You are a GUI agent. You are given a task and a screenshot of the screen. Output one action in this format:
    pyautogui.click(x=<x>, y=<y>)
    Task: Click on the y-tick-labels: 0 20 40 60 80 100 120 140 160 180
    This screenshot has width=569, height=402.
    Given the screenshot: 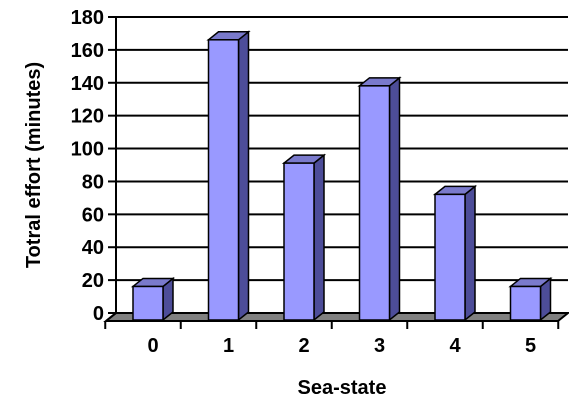 What is the action you would take?
    pyautogui.click(x=87, y=166)
    